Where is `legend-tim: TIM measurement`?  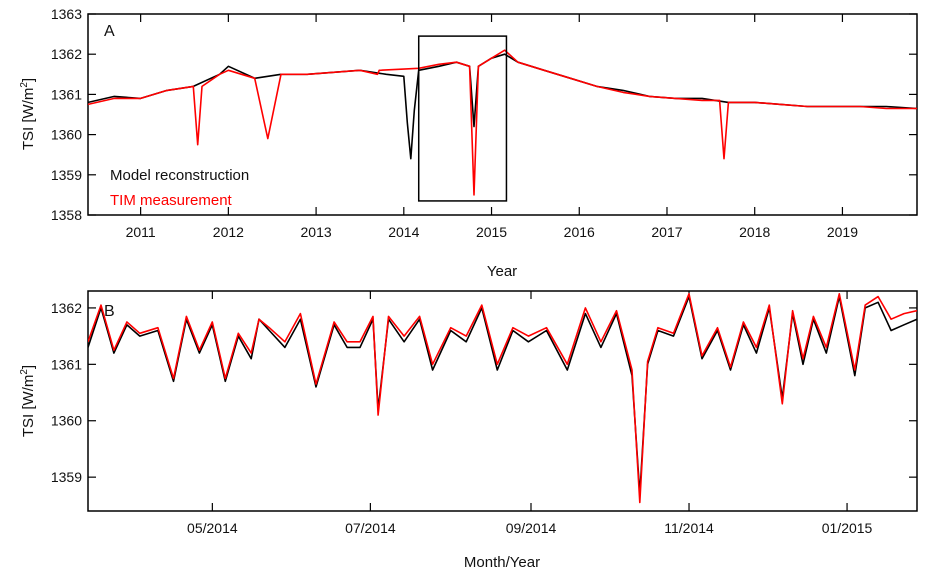 legend-tim: TIM measurement is located at coordinates (171, 200).